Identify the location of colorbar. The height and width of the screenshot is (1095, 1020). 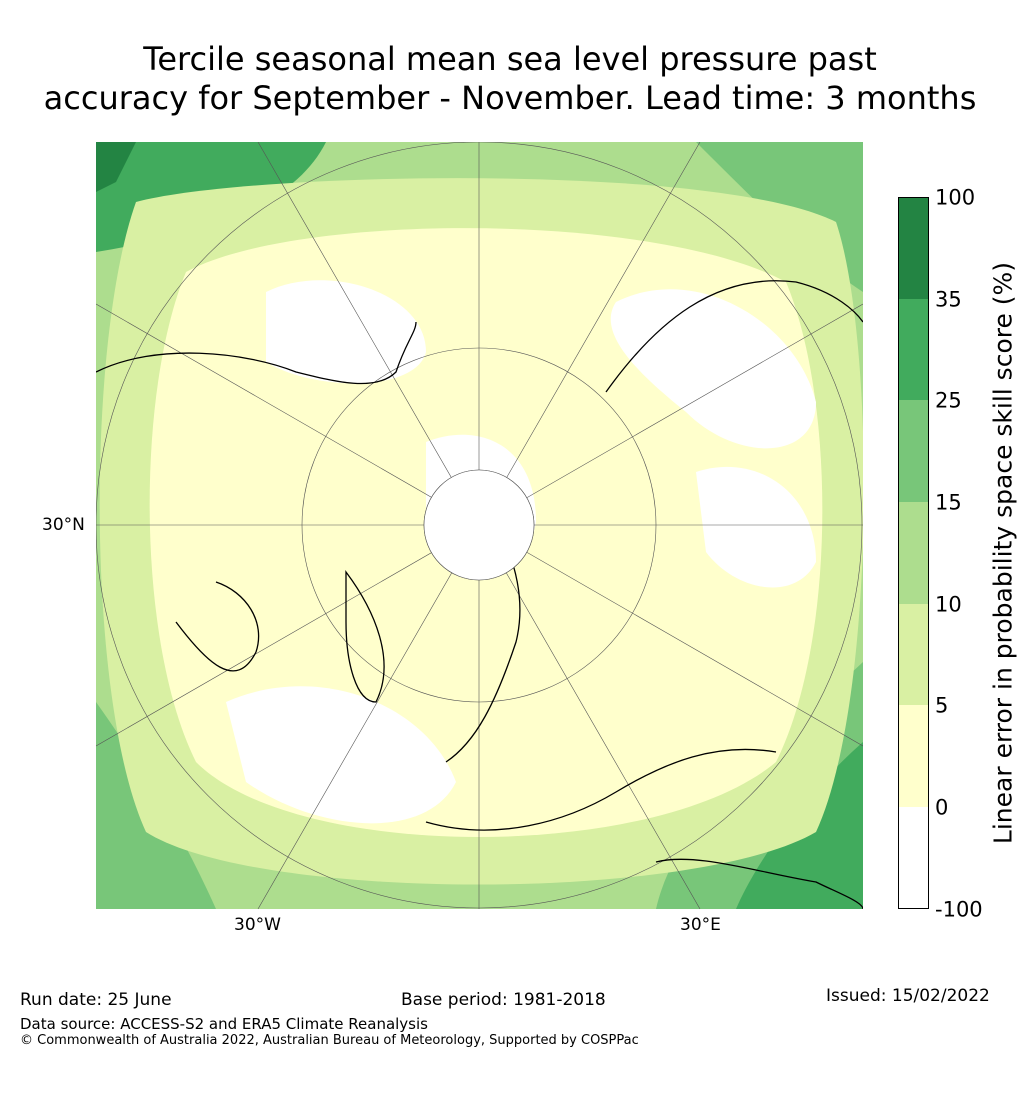
(913, 553).